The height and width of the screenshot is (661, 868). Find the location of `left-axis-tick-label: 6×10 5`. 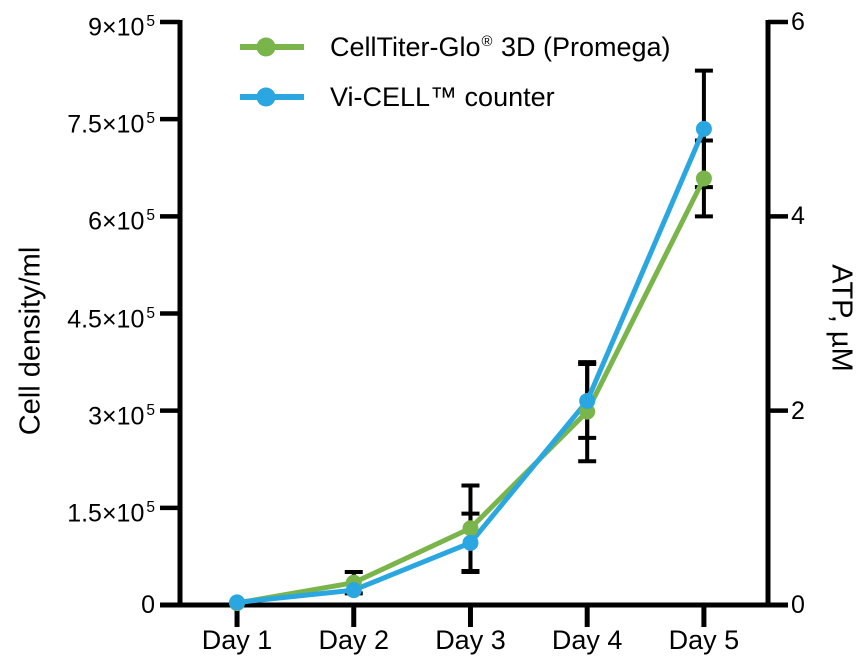

left-axis-tick-label: 6×10 5 is located at coordinates (121, 221).